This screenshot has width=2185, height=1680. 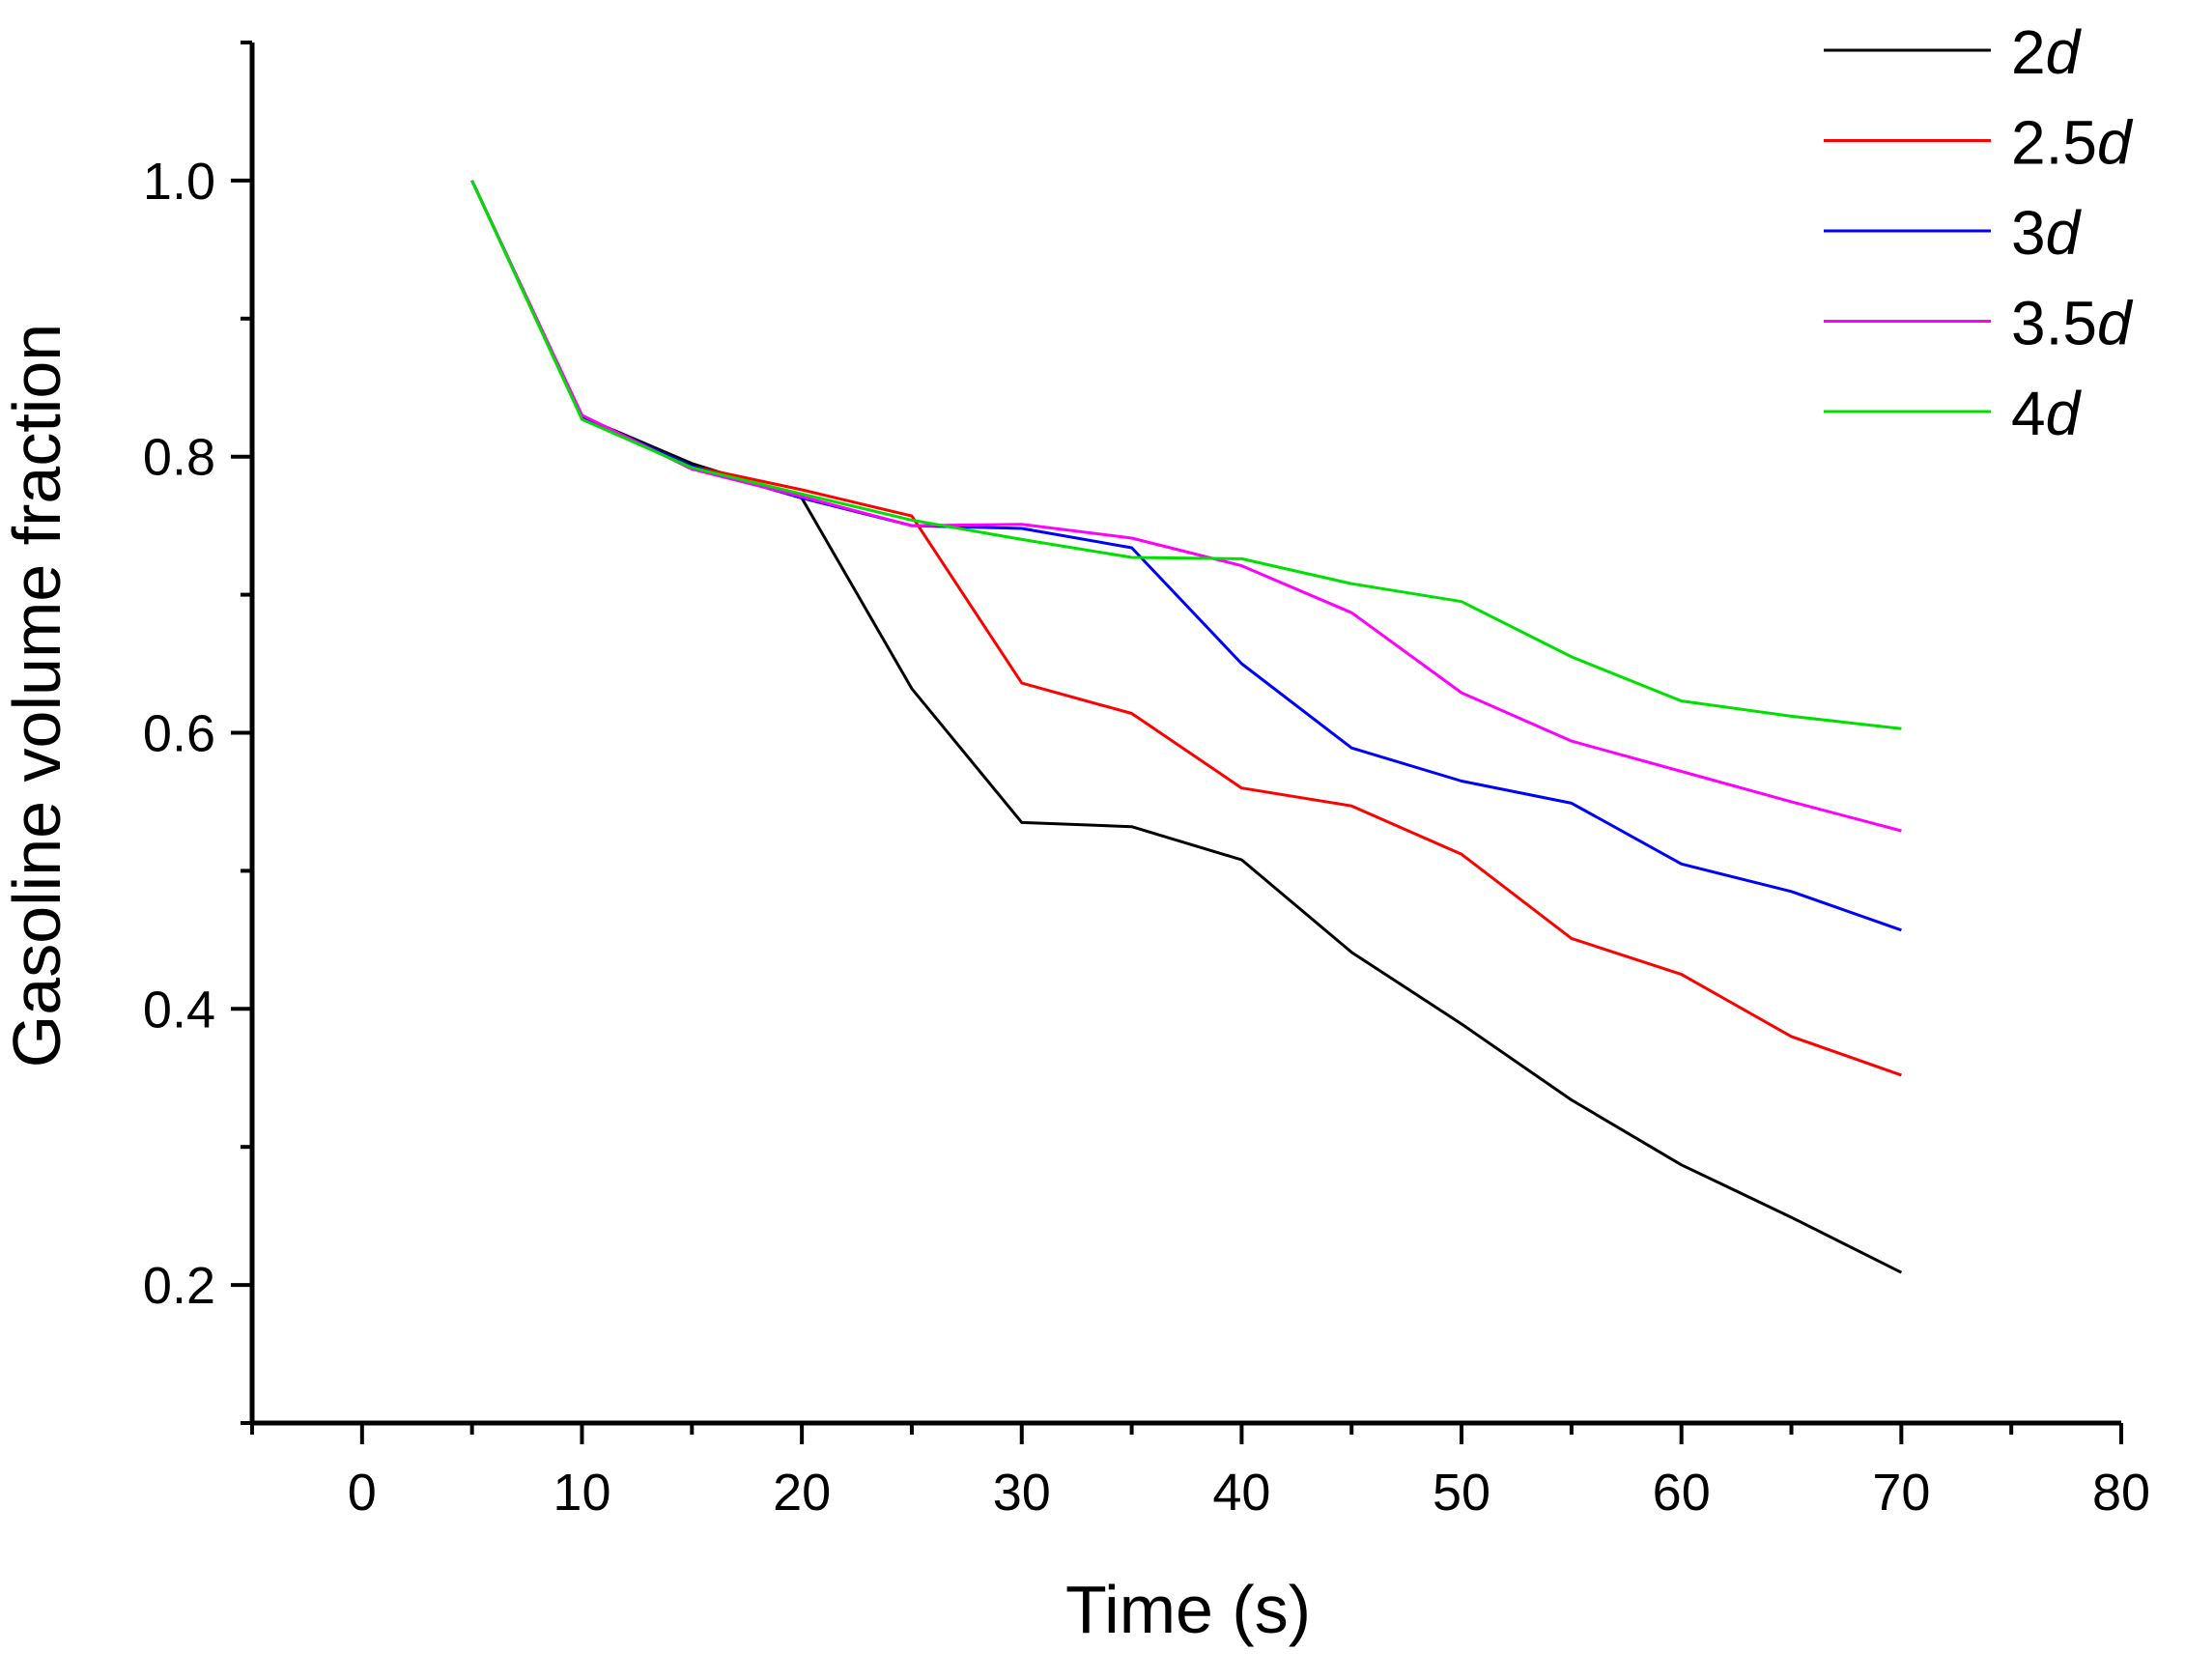 What do you see at coordinates (1461, 1493) in the screenshot?
I see `x-tick-label: 50` at bounding box center [1461, 1493].